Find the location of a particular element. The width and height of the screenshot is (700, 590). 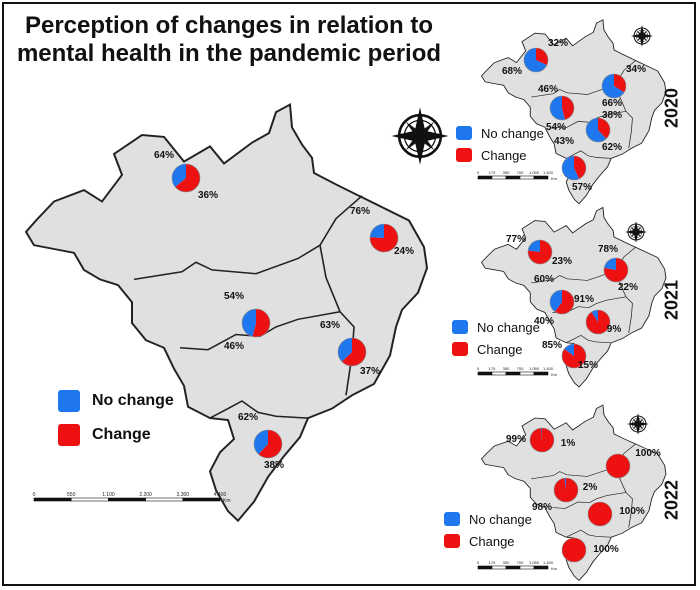

scale-tick-label: 1.100 is located at coordinates (108, 495).